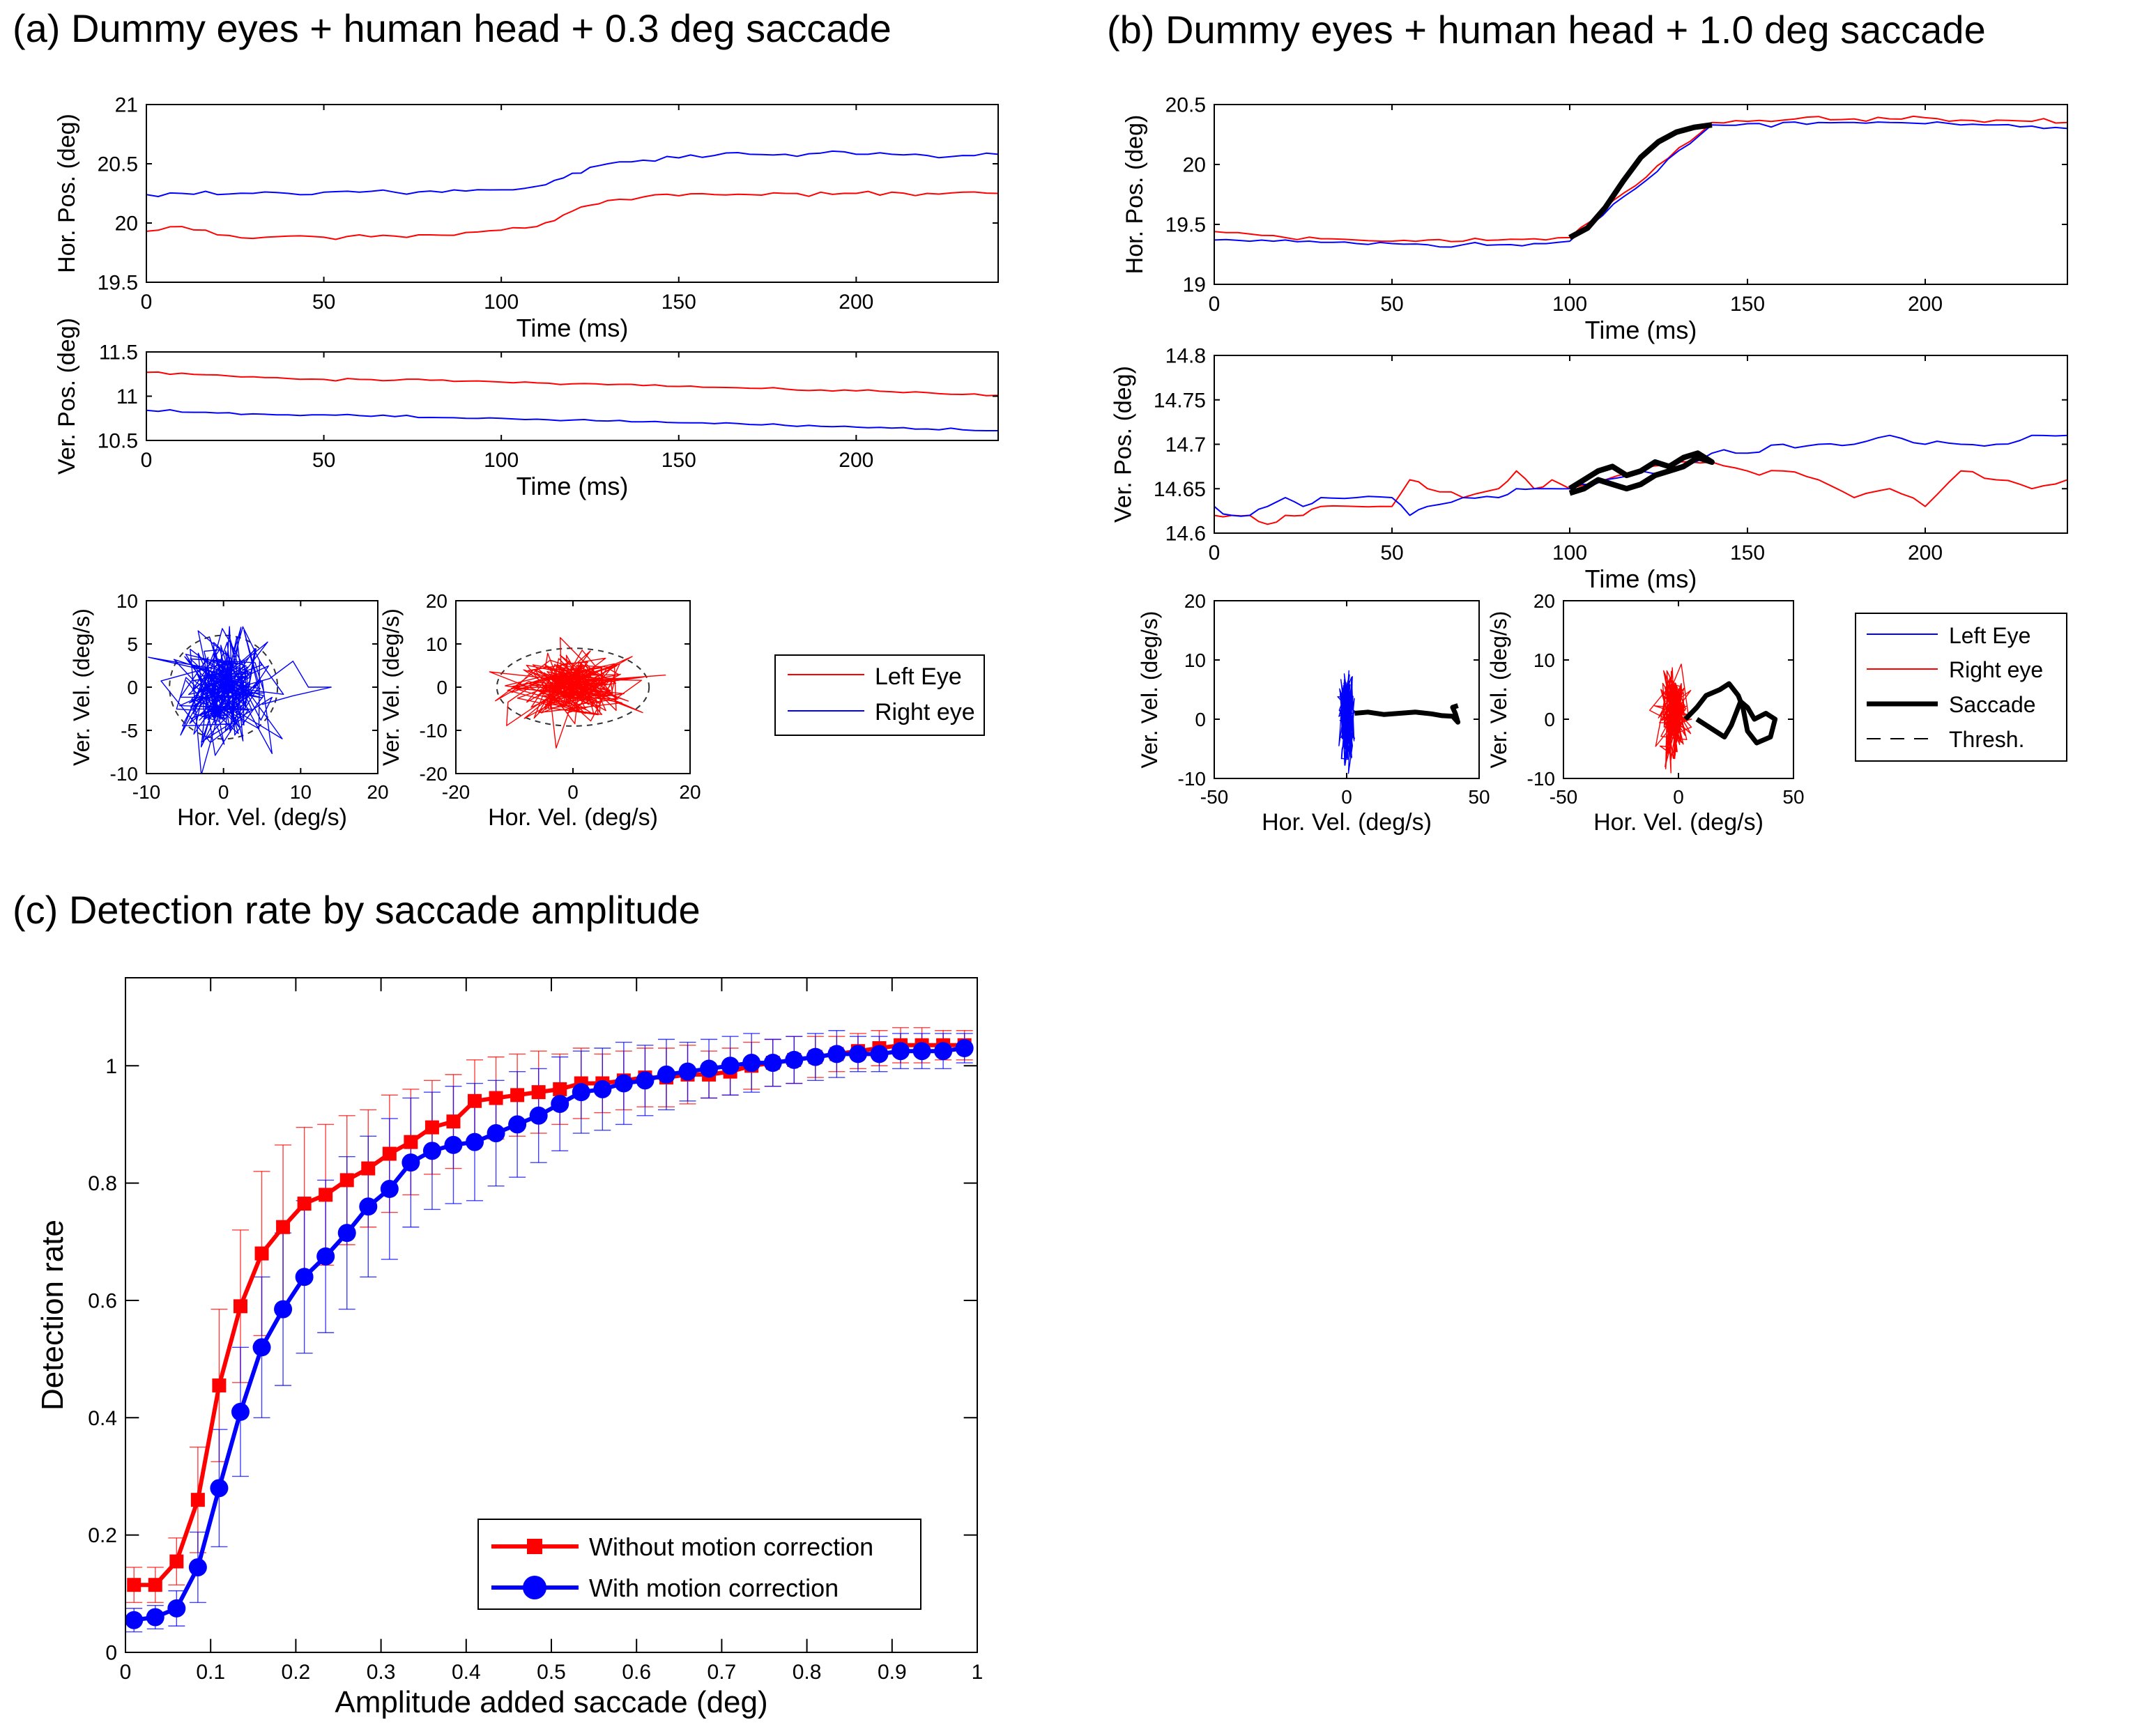 The width and height of the screenshot is (2142, 1736). What do you see at coordinates (381, 1672) in the screenshot?
I see `x-tick-label: 0.3` at bounding box center [381, 1672].